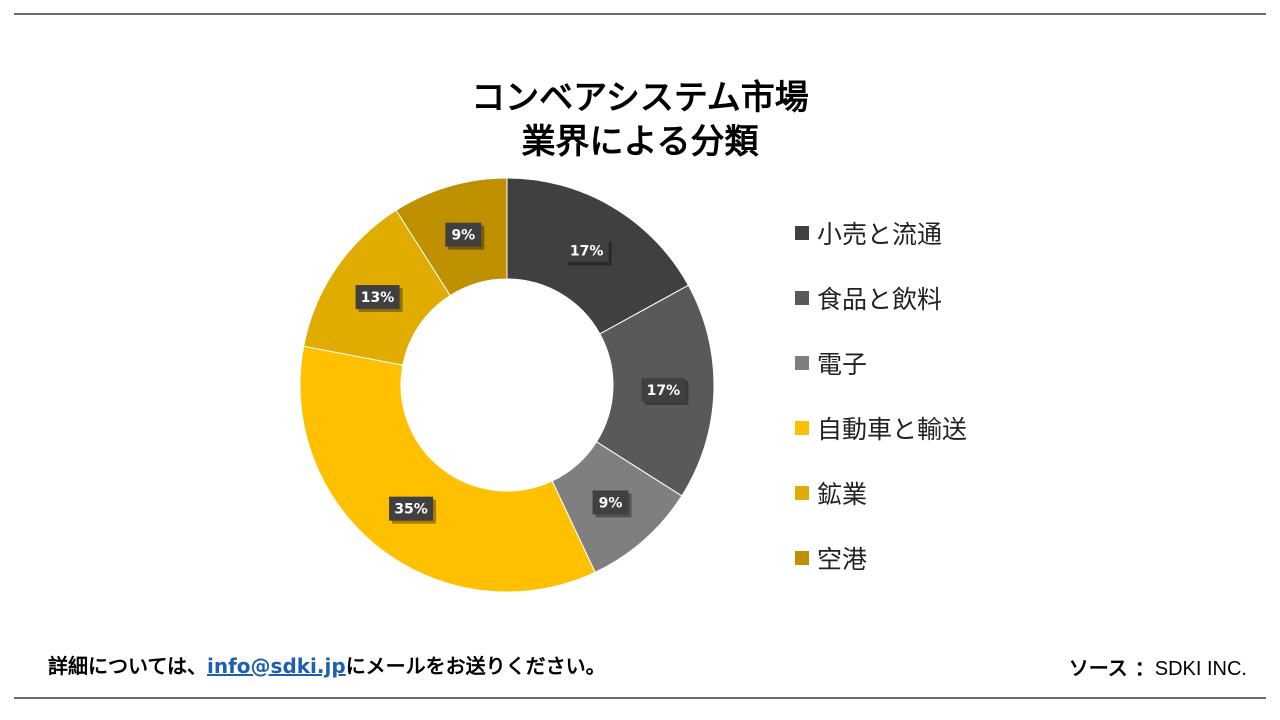  What do you see at coordinates (1111, 668) in the screenshot?
I see `source-label: ソース ：` at bounding box center [1111, 668].